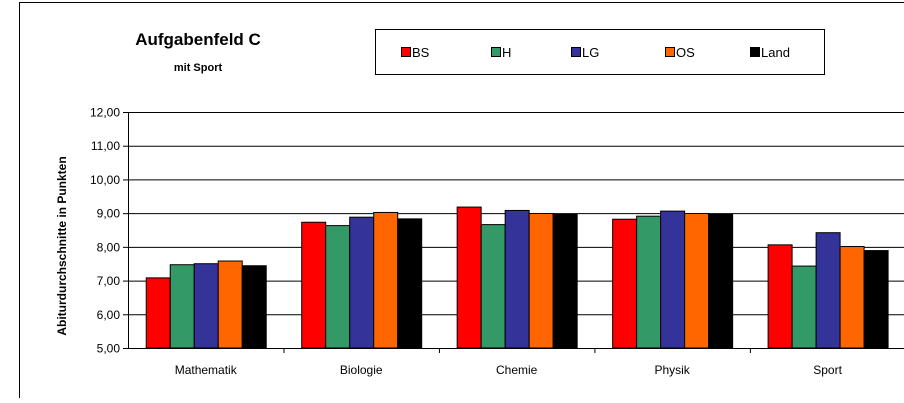 The width and height of the screenshot is (904, 403). I want to click on bar-os-mathematik, so click(230, 304).